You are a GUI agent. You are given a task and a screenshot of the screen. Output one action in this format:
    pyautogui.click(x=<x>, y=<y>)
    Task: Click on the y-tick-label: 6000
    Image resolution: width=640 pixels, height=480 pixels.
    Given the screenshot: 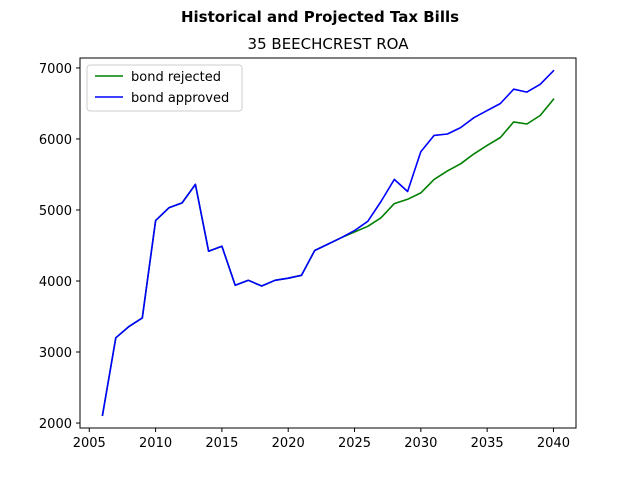 What is the action you would take?
    pyautogui.click(x=55, y=140)
    